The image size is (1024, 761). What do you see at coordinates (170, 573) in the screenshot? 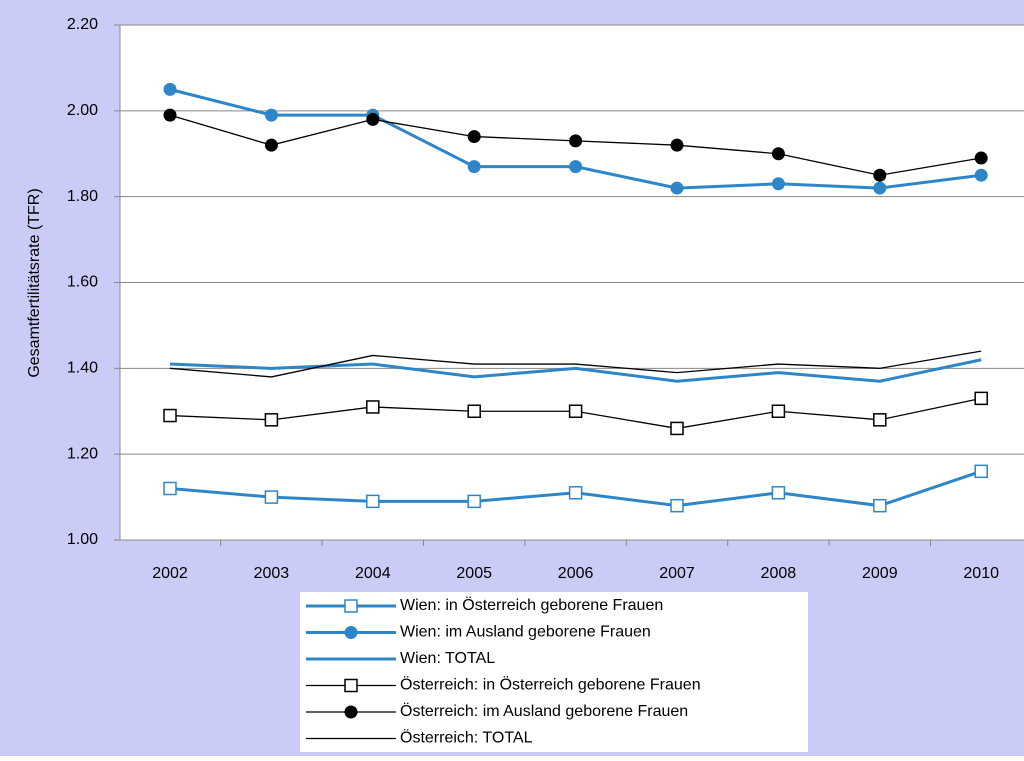
I see `x-tick-label: 2002` at bounding box center [170, 573].